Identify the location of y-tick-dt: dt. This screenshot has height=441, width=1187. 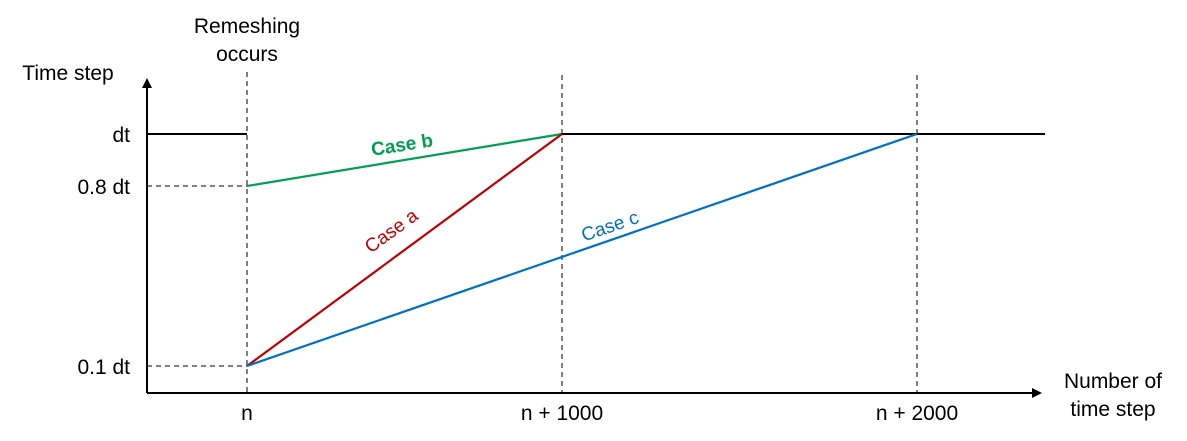
(121, 135).